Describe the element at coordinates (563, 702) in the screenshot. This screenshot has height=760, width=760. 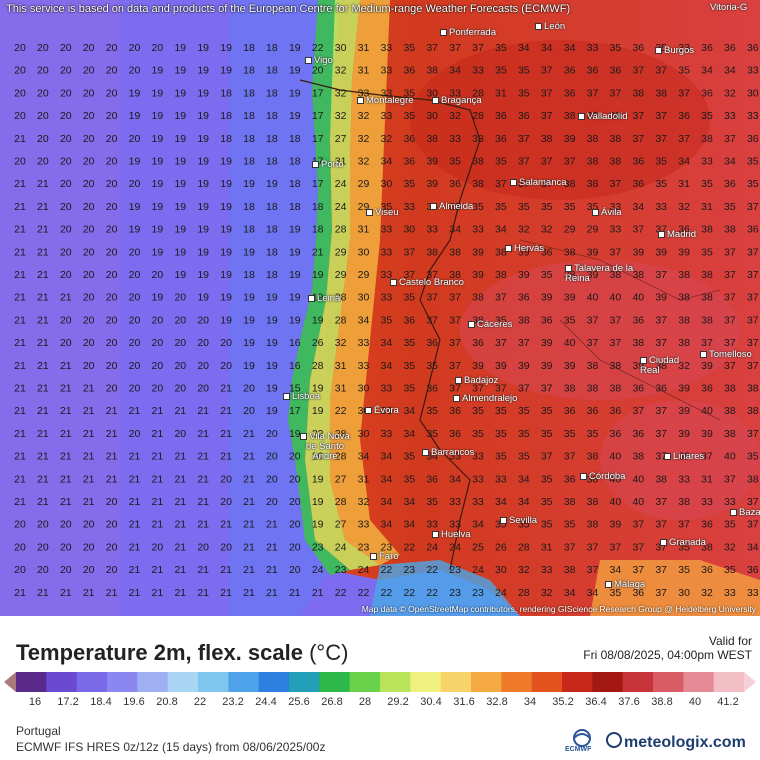
I see `scale-tick-label: 35.2` at that location.